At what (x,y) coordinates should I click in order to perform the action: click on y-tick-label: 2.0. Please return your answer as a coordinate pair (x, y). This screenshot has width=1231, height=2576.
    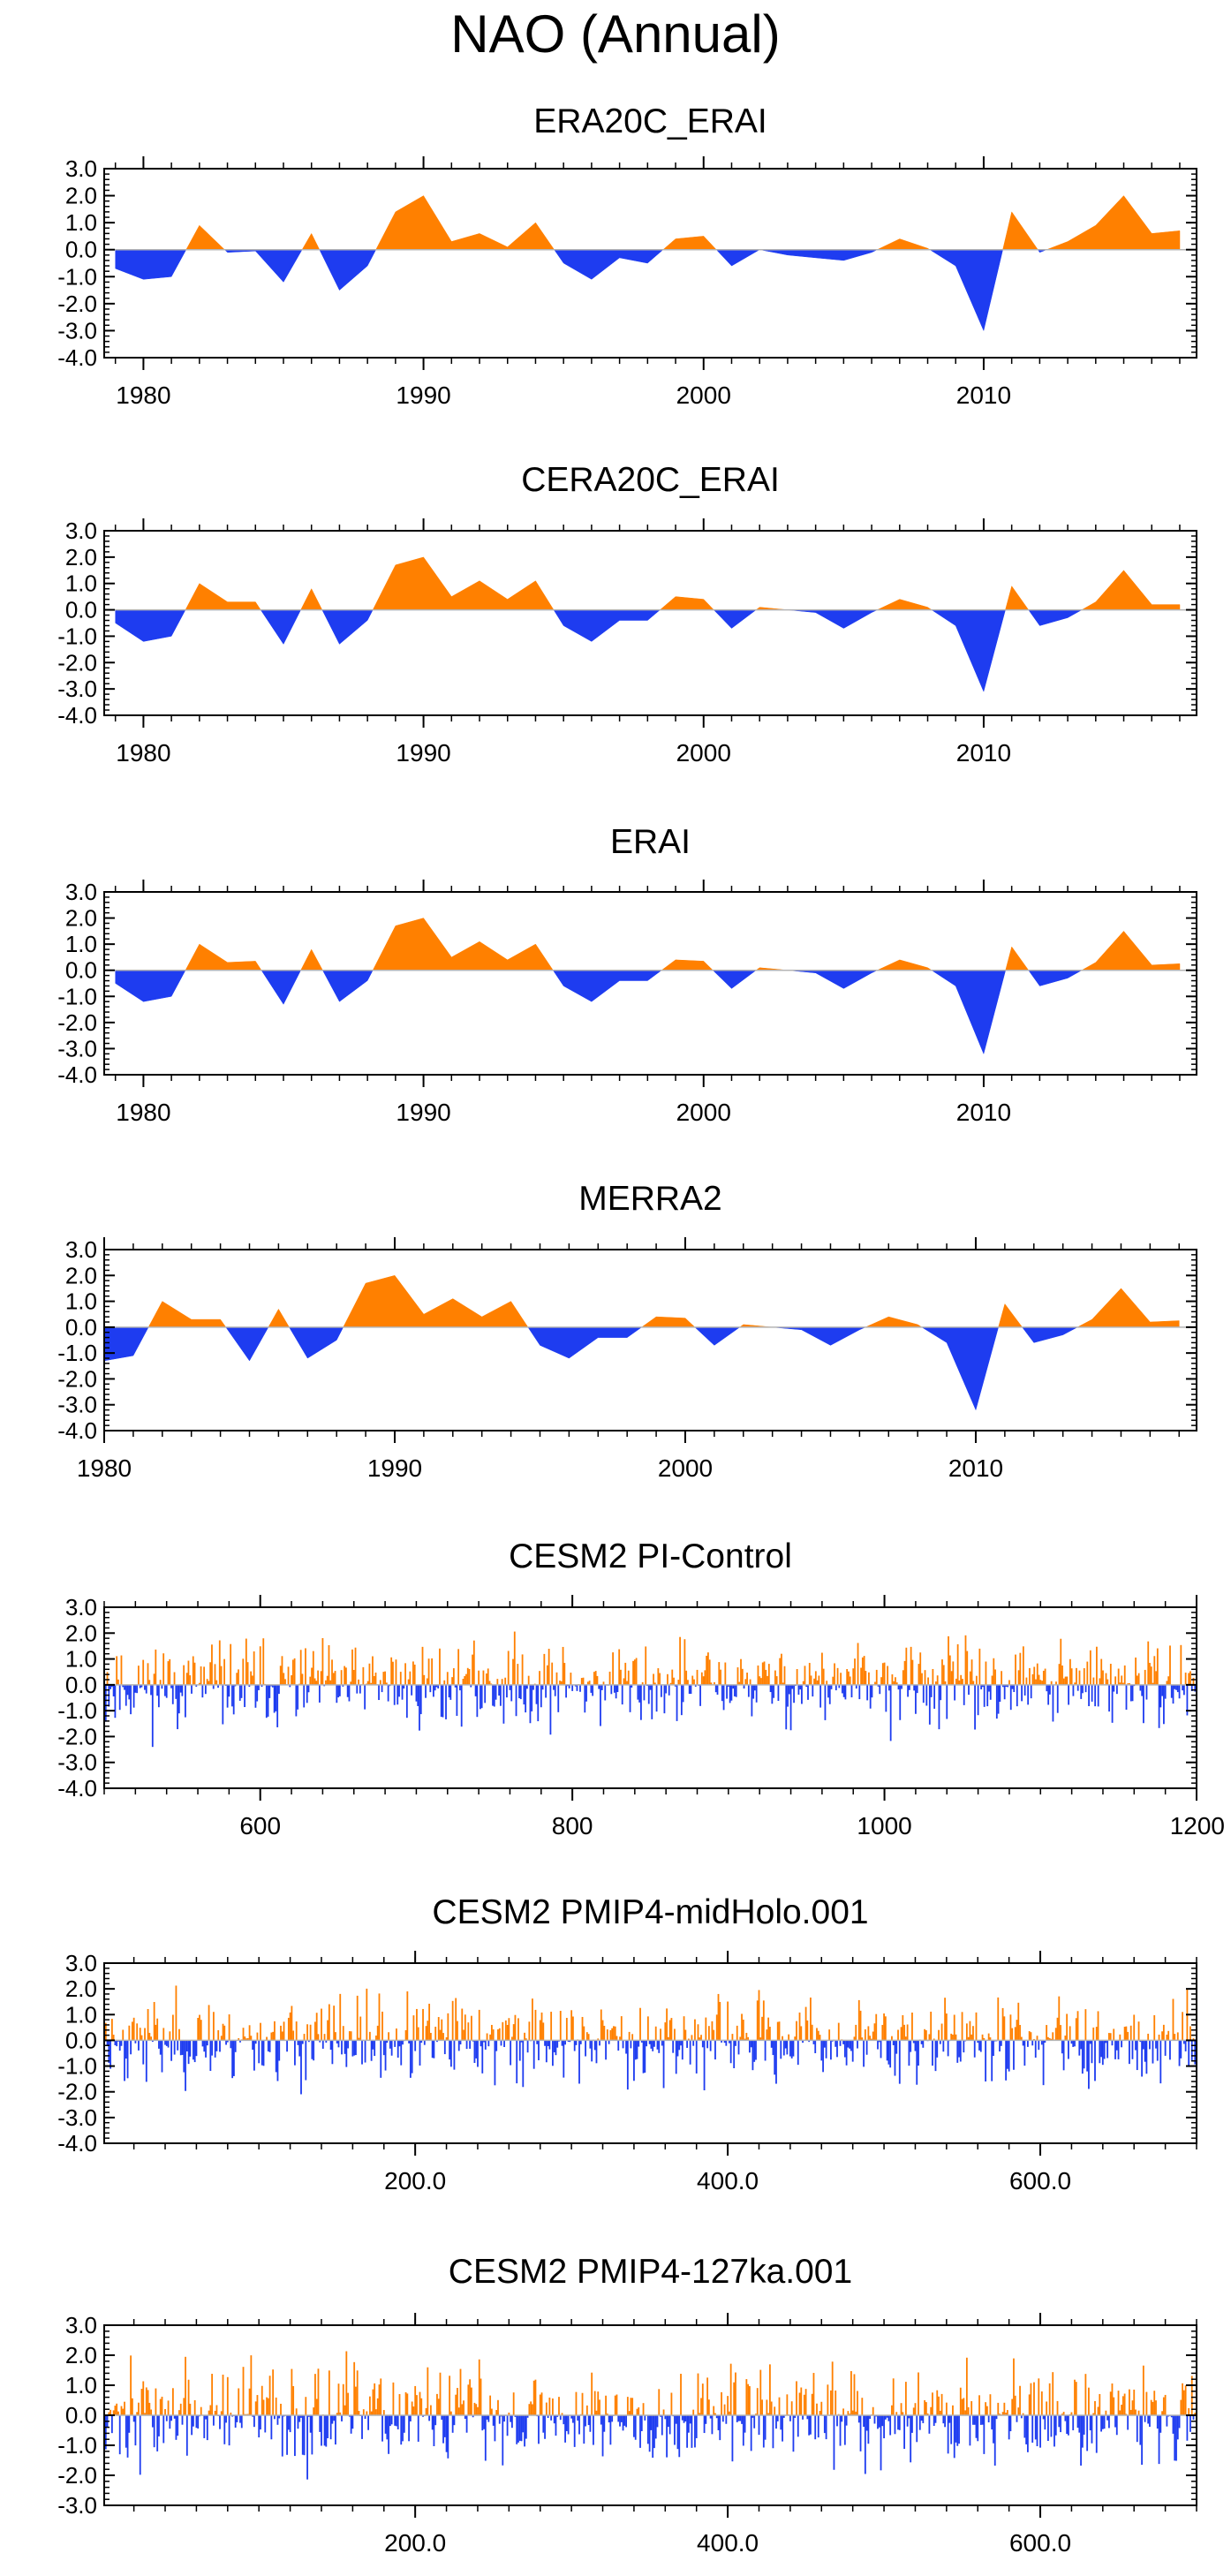
    Looking at the image, I should click on (81, 1633).